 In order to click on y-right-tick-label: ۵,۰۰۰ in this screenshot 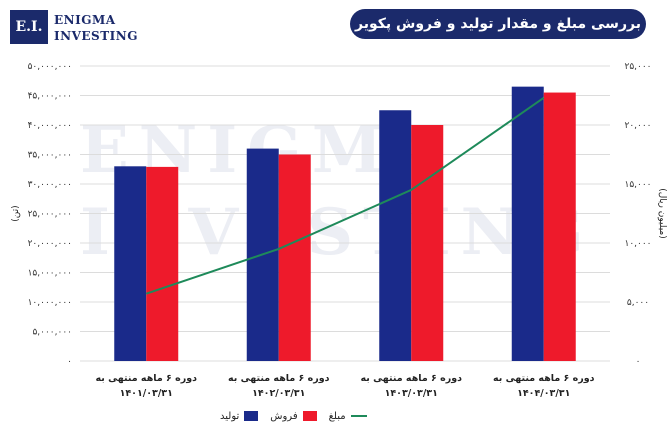, I will do `click(638, 303)`.